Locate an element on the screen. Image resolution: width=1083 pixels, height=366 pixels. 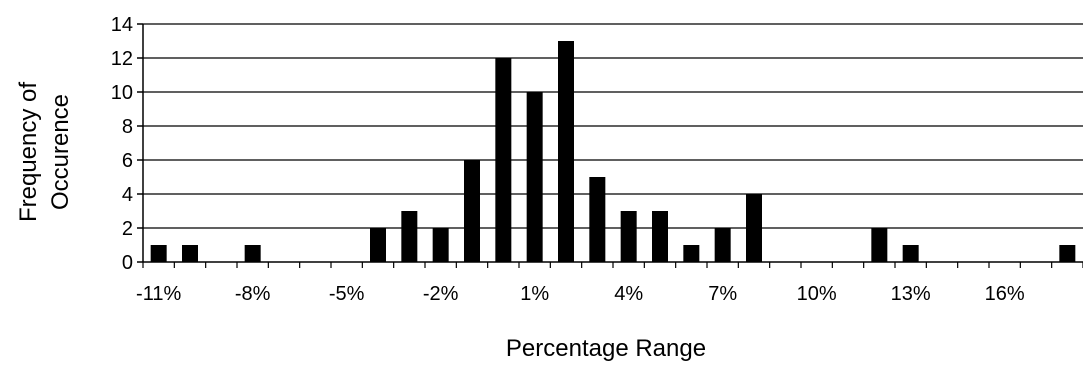
bar-5% is located at coordinates (660, 236).